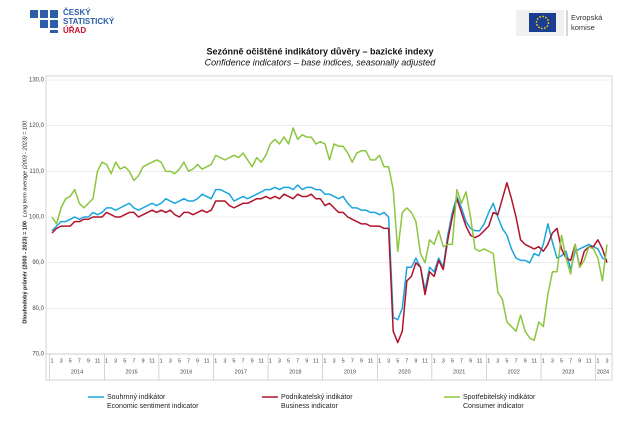  I want to click on year-label: 2014, so click(77, 372).